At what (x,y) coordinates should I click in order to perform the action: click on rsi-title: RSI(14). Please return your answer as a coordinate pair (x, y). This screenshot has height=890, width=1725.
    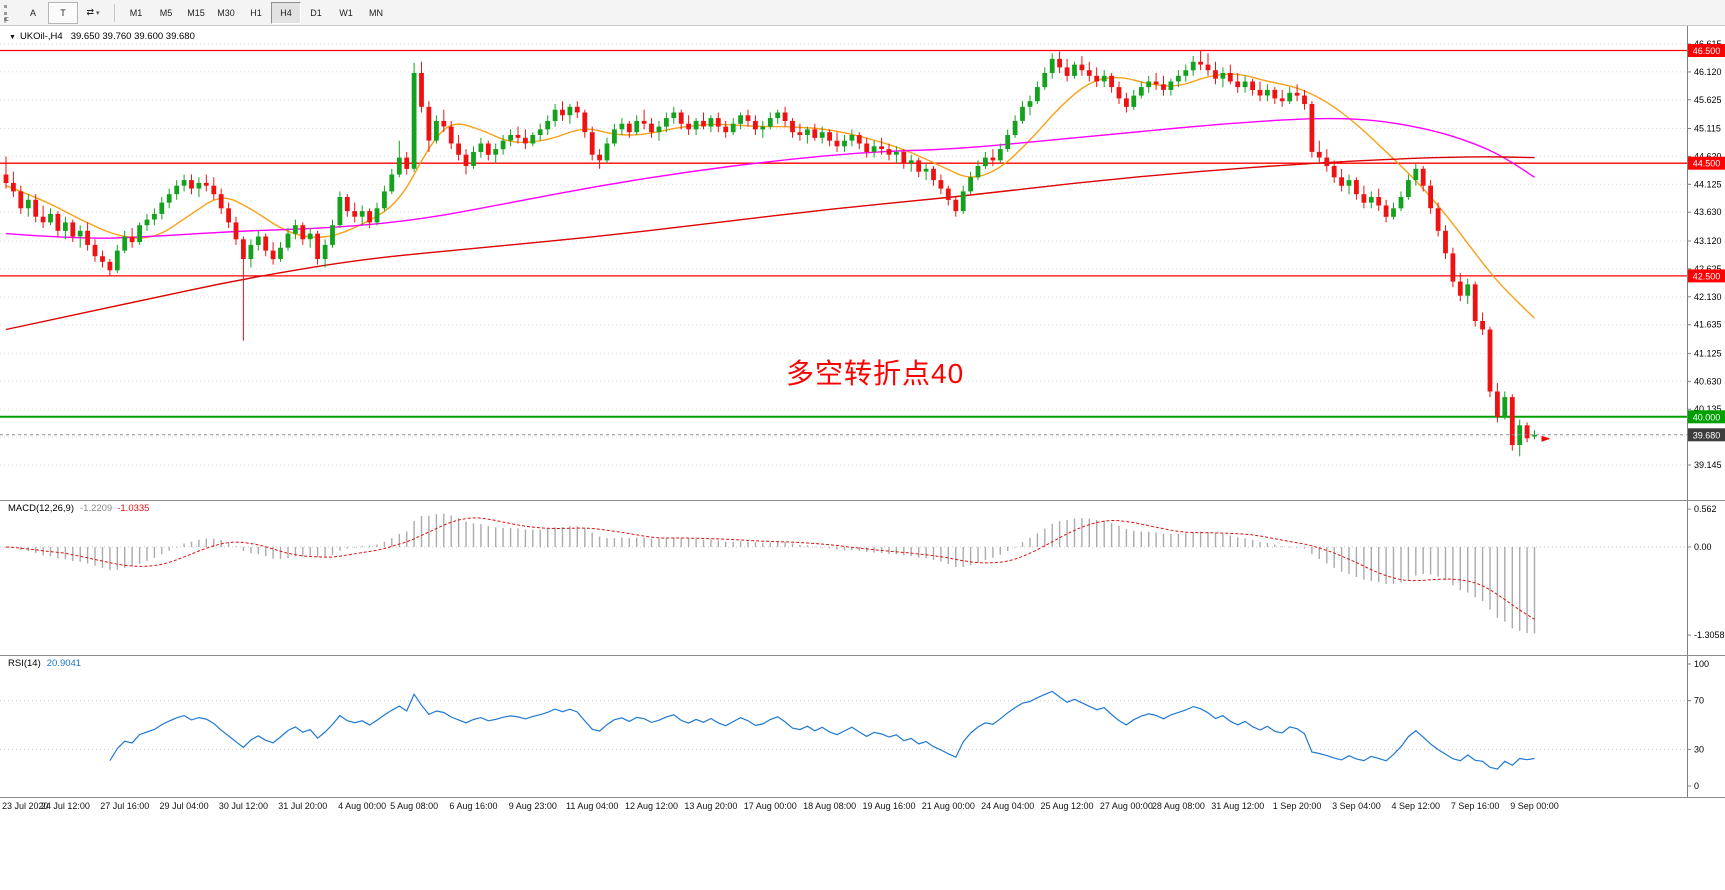
    Looking at the image, I should click on (24, 663).